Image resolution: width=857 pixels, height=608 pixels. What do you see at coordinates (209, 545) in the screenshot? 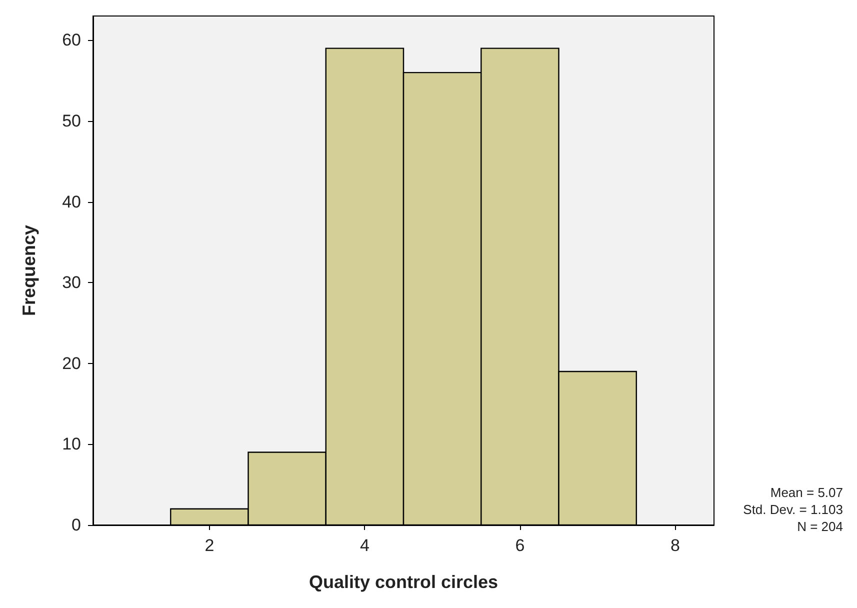
I see `x-tick-label: 2` at bounding box center [209, 545].